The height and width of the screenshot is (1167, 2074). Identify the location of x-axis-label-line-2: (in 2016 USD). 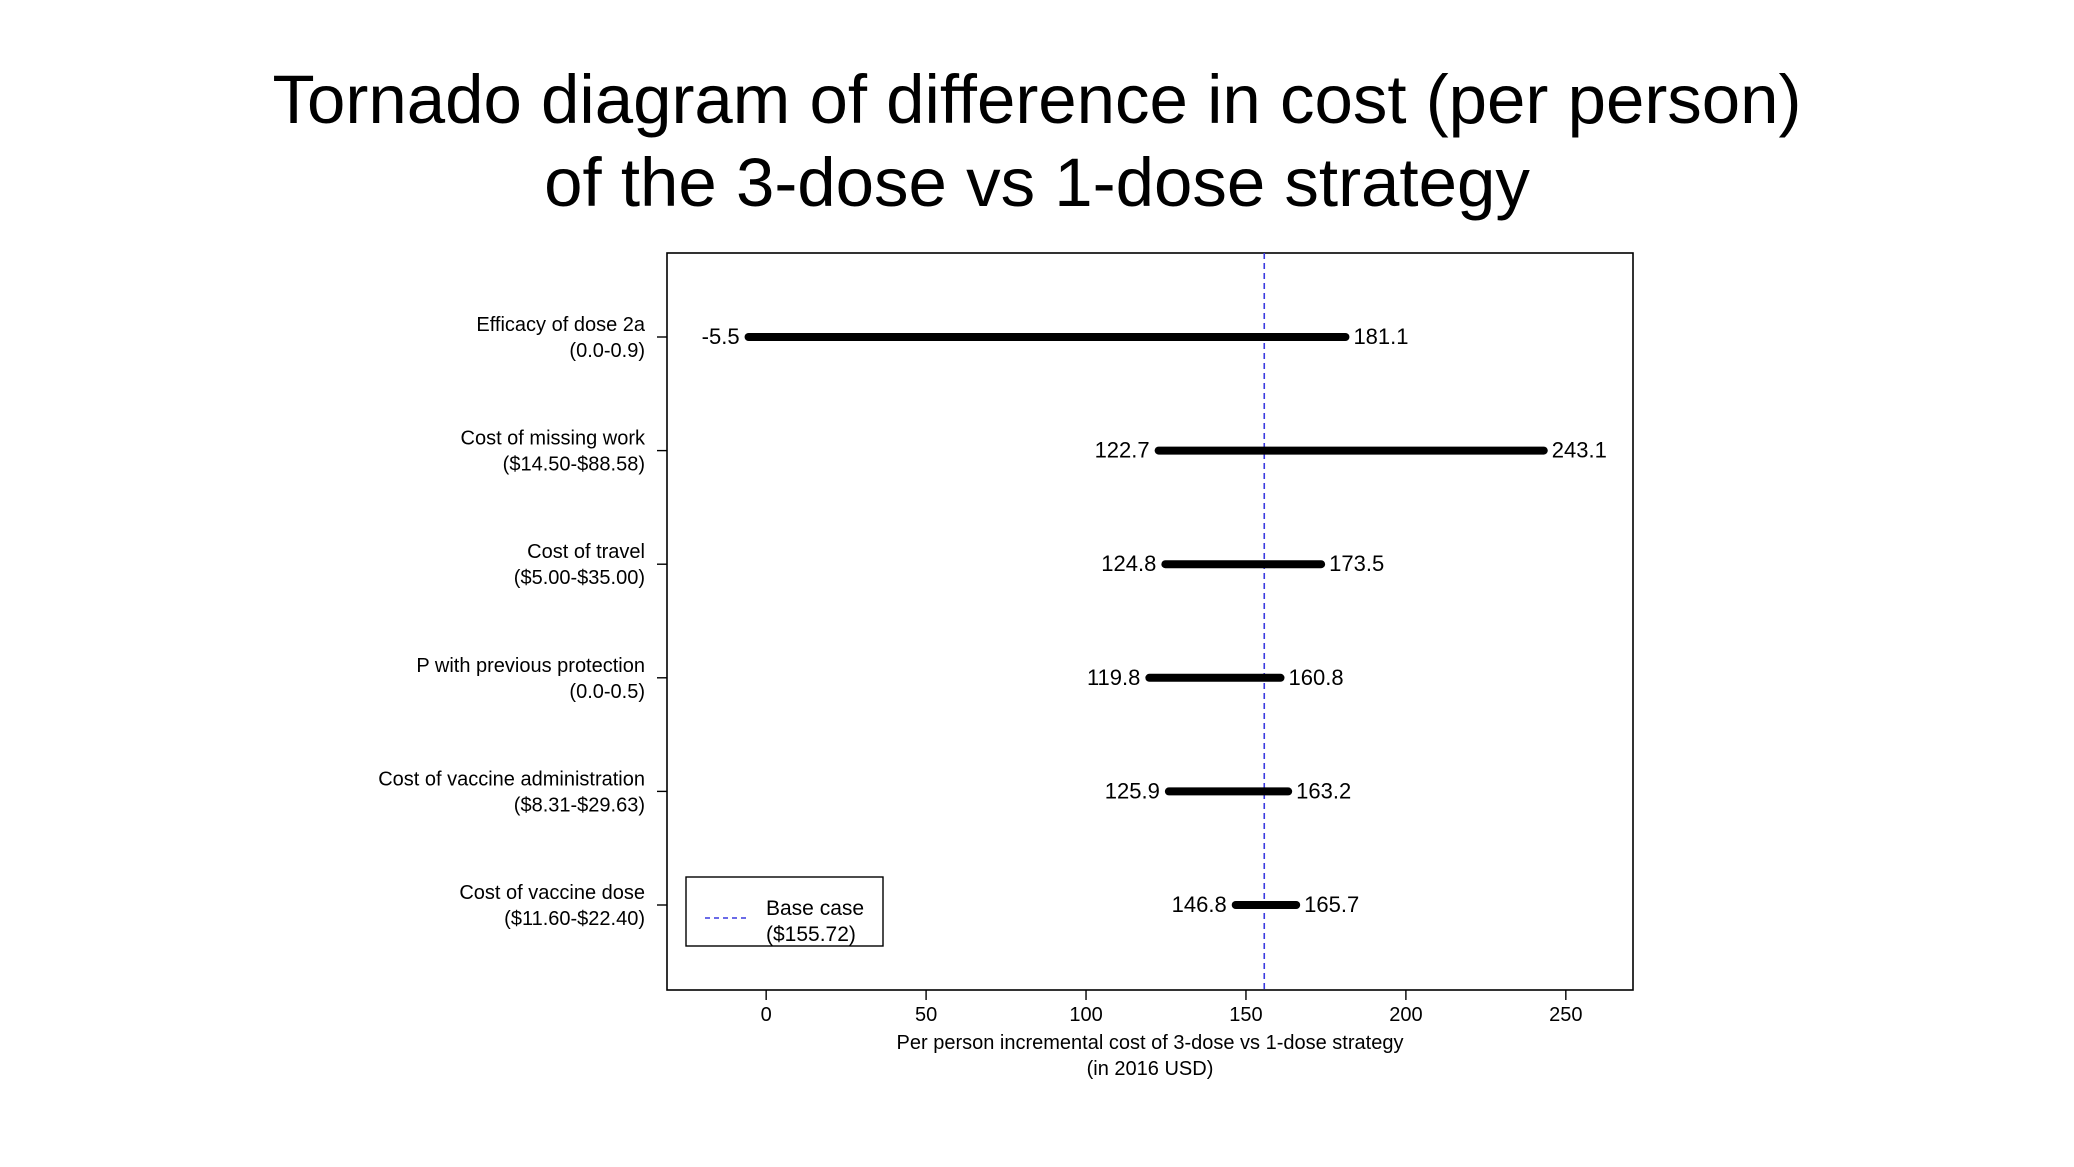
(1150, 1069).